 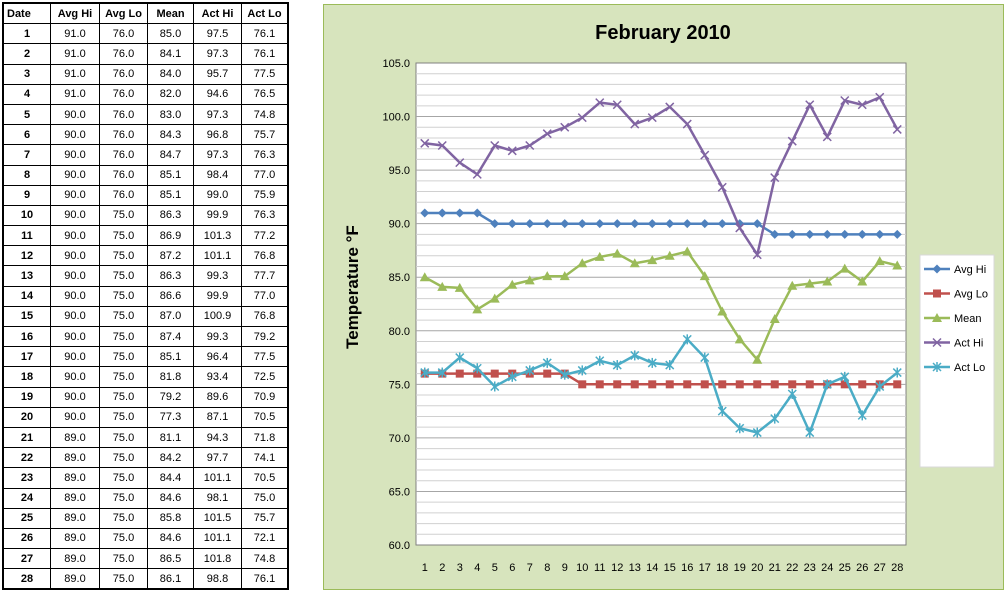 What do you see at coordinates (170, 458) in the screenshot?
I see `table-cell: 84.2` at bounding box center [170, 458].